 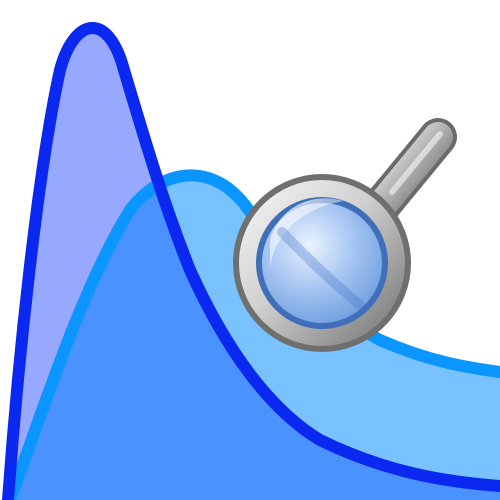 I want to click on magnifier-lens, so click(x=322, y=263).